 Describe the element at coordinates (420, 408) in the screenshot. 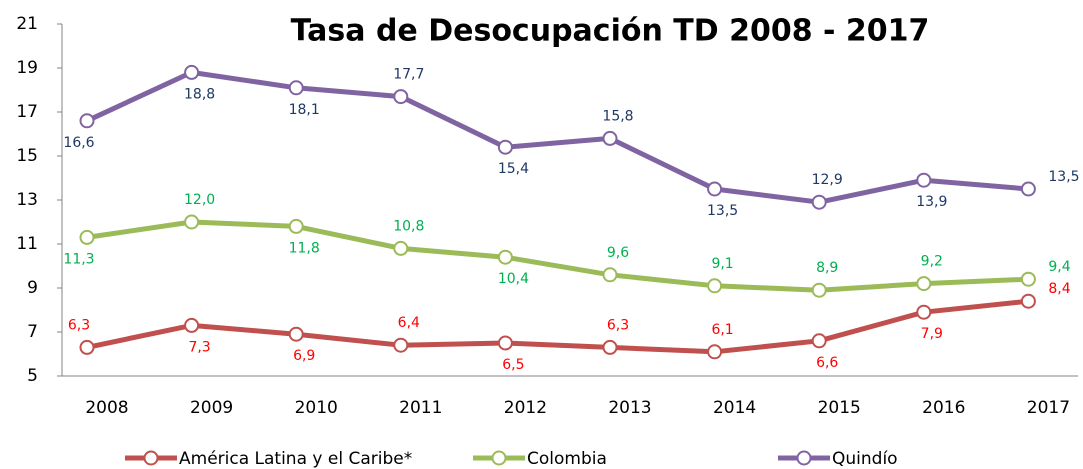

I see `x-tick-label: 2011` at that location.